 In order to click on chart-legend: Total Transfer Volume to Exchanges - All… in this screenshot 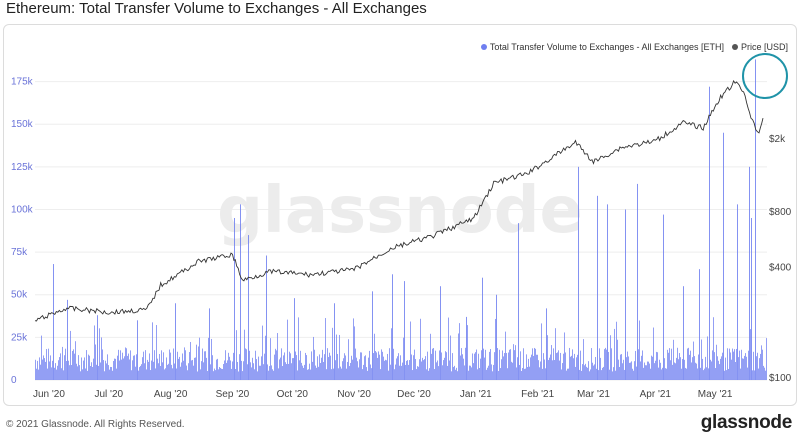, I will do `click(634, 47)`.